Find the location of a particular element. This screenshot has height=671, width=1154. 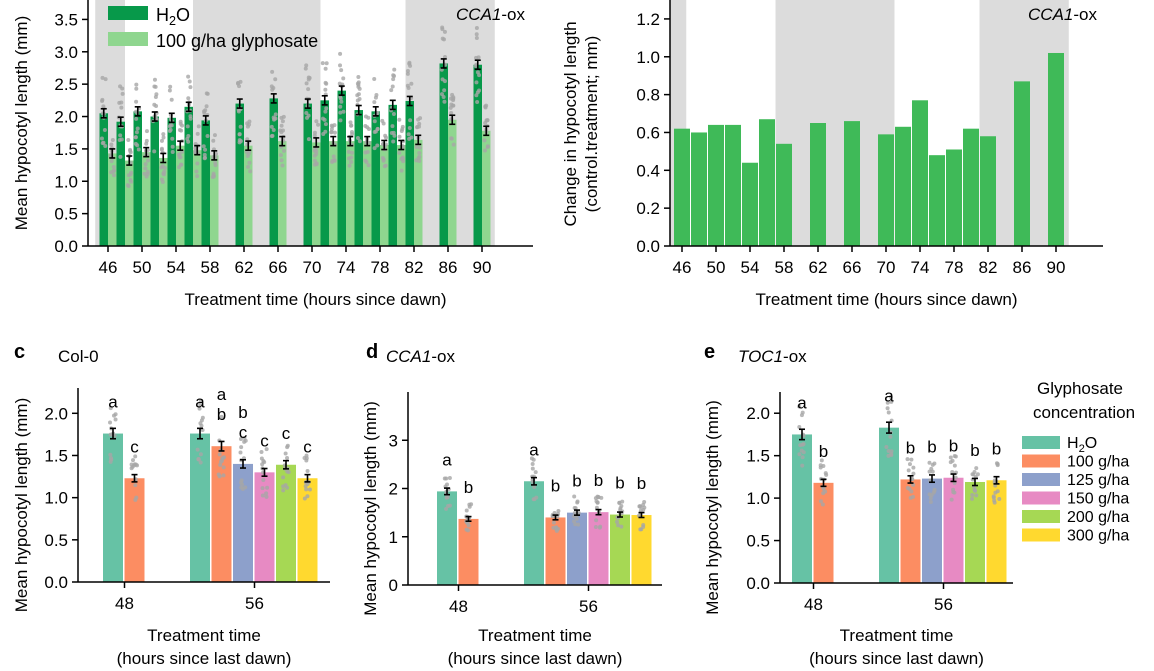

a-x-tick-label: 66 is located at coordinates (278, 267).